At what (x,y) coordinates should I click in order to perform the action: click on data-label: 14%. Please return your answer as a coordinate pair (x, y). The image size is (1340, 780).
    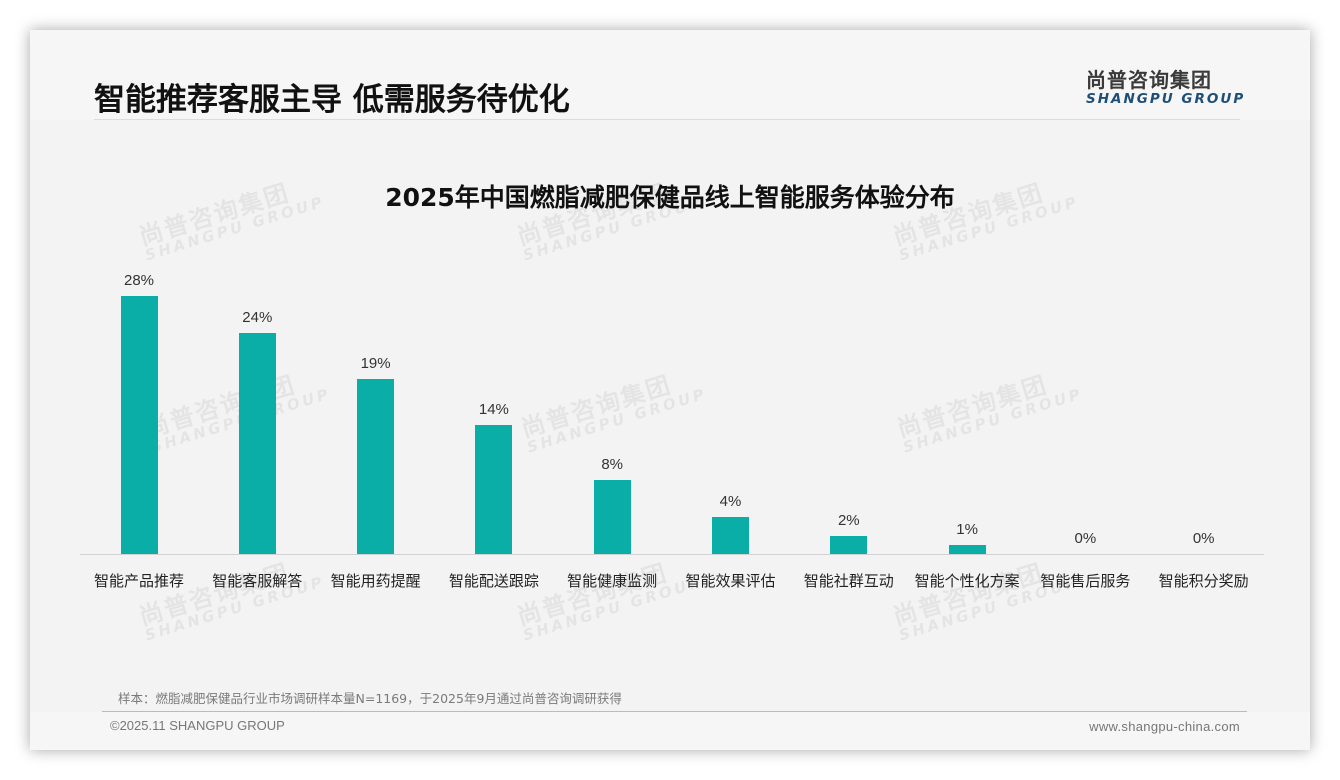
    Looking at the image, I should click on (493, 409).